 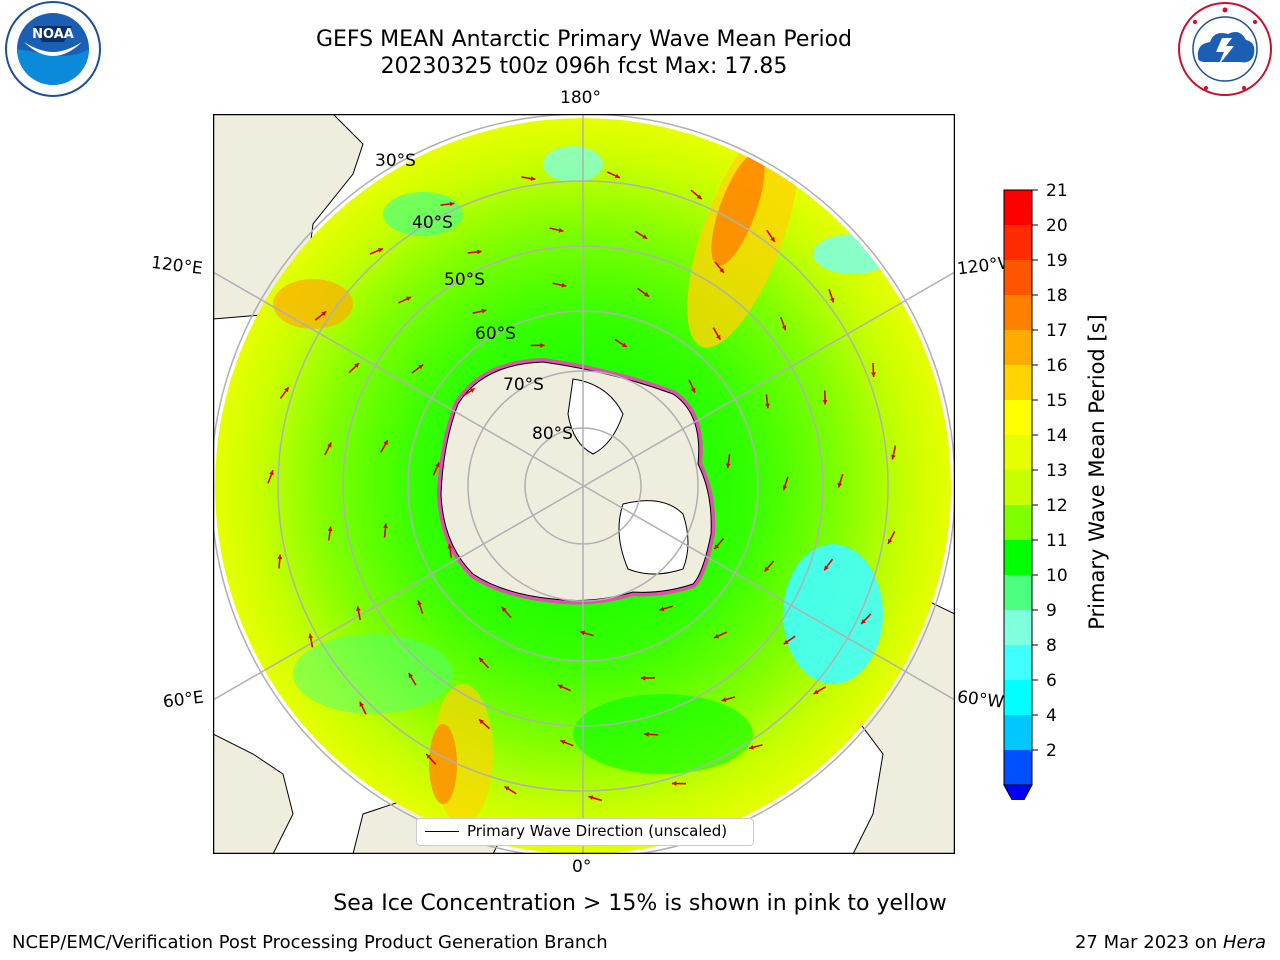 What do you see at coordinates (1051, 681) in the screenshot?
I see `colorbar-tick-label: 6` at bounding box center [1051, 681].